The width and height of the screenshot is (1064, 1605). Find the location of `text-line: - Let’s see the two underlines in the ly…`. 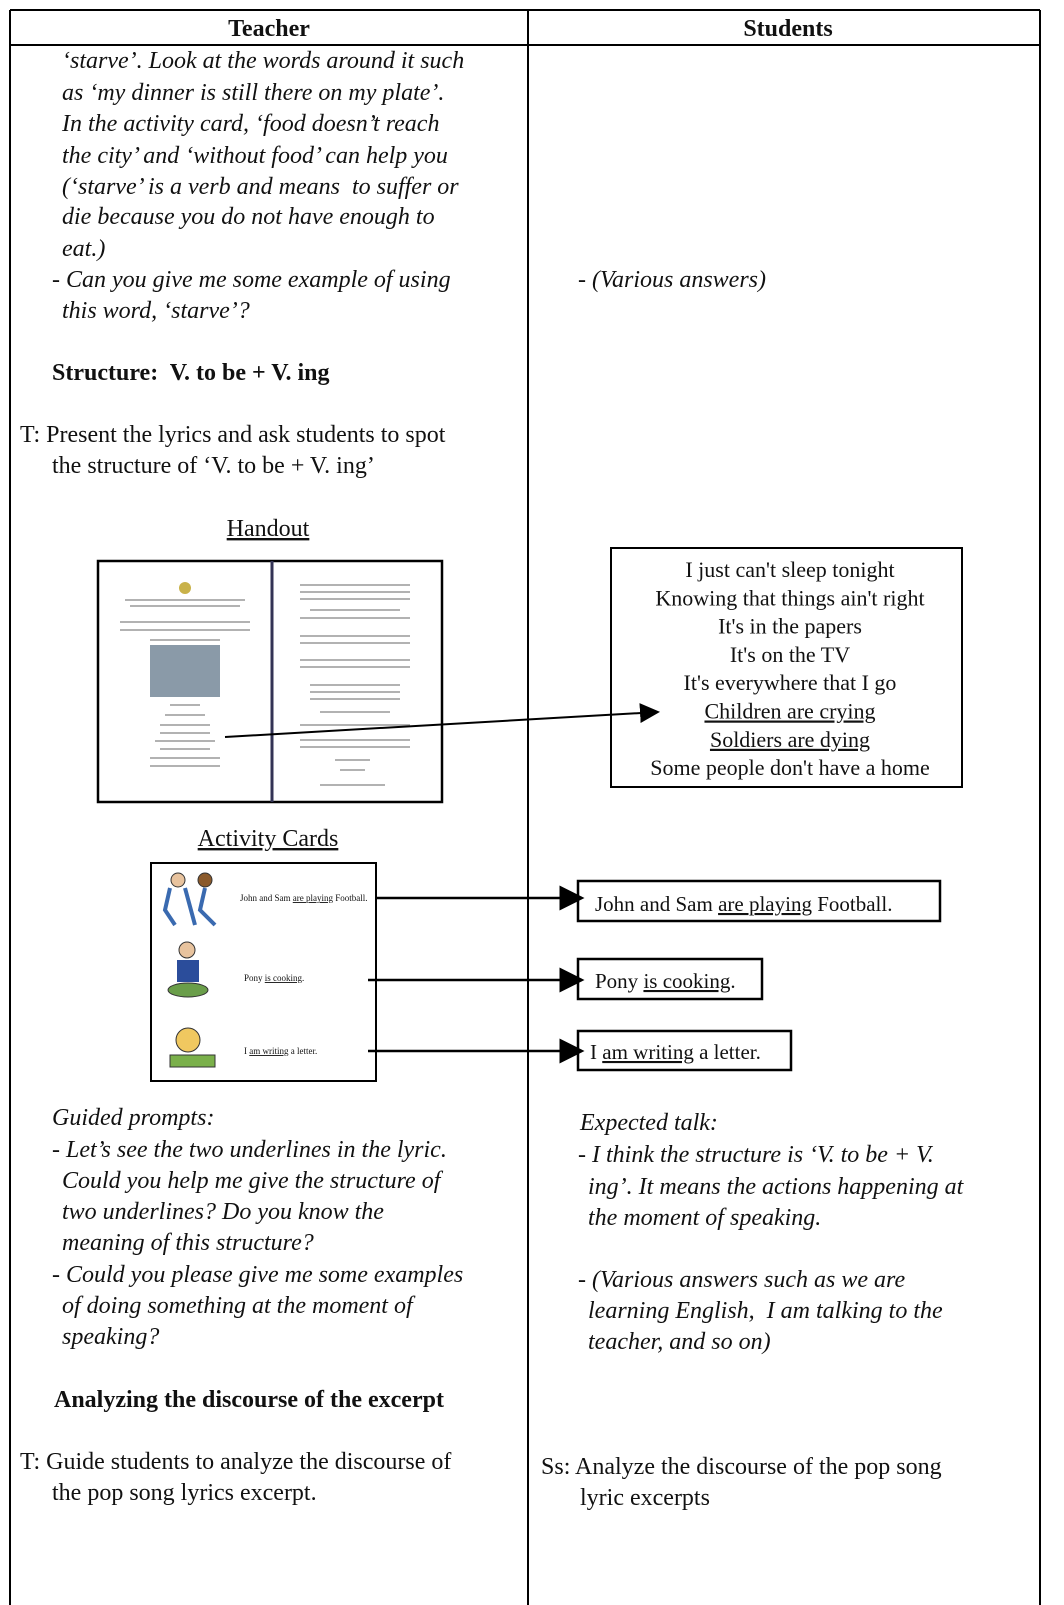

text-line: - Let’s see the two underlines in the ly… is located at coordinates (249, 1150).